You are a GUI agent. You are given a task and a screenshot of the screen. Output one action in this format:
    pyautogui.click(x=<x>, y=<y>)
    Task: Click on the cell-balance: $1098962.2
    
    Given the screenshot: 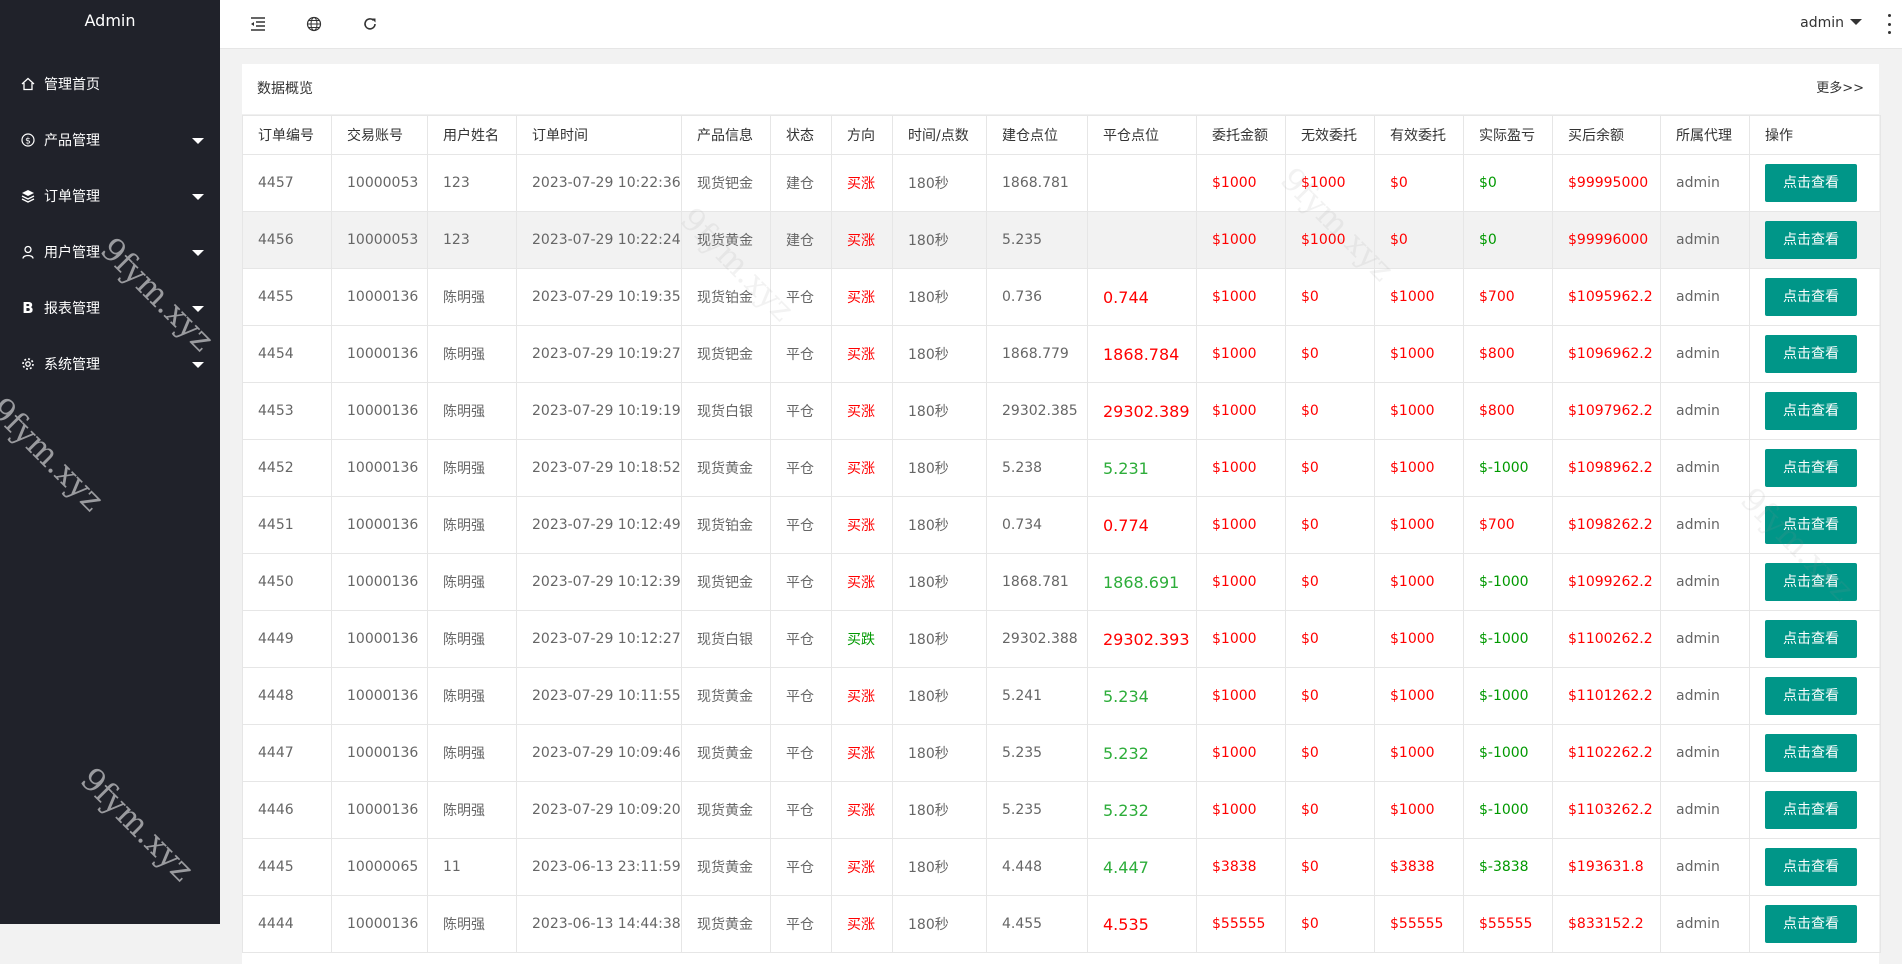 What is the action you would take?
    pyautogui.click(x=1606, y=468)
    